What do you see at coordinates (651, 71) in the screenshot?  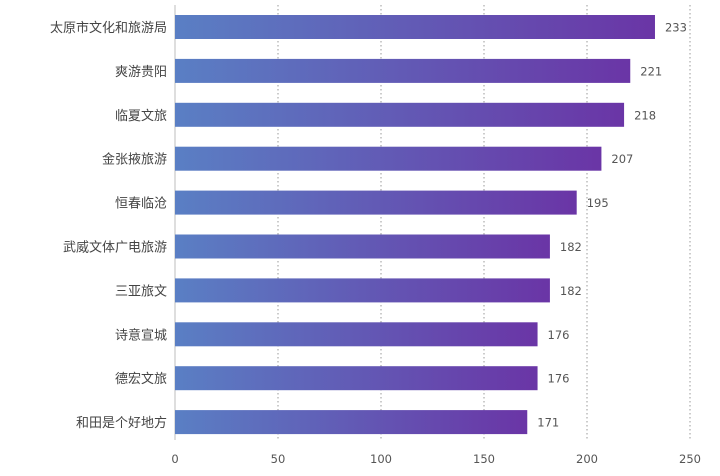 I see `value-label: 221` at bounding box center [651, 71].